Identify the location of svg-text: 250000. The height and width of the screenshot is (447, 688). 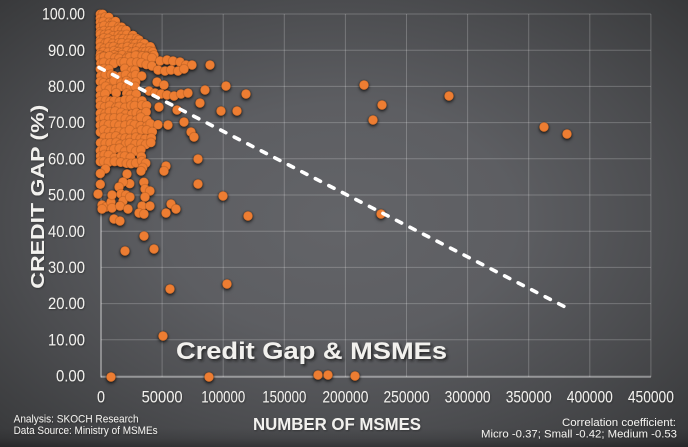
(407, 398).